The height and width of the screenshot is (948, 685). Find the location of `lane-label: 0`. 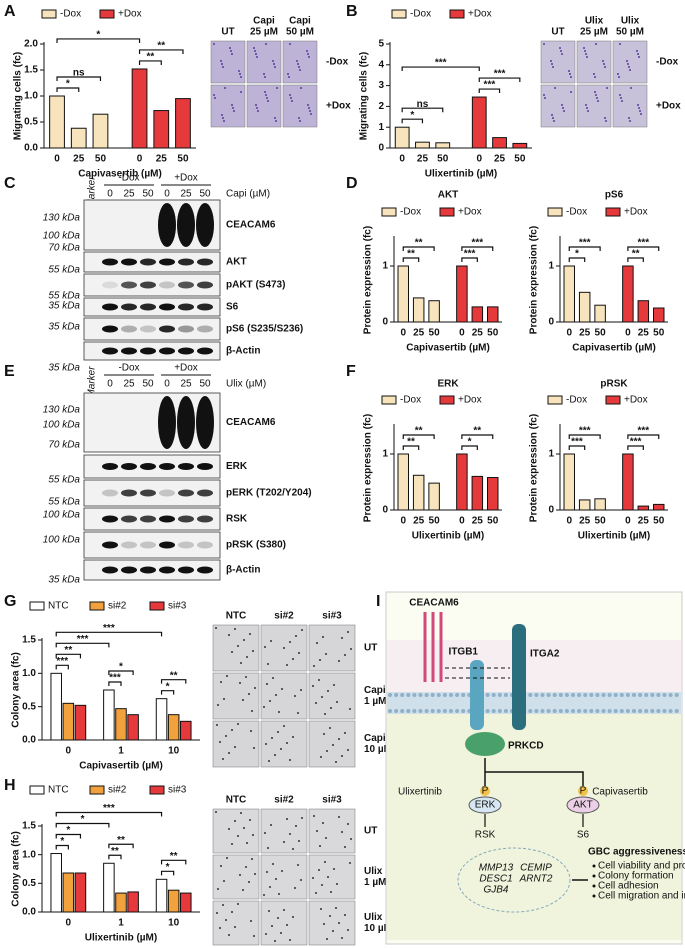

lane-label: 0 is located at coordinates (110, 384).